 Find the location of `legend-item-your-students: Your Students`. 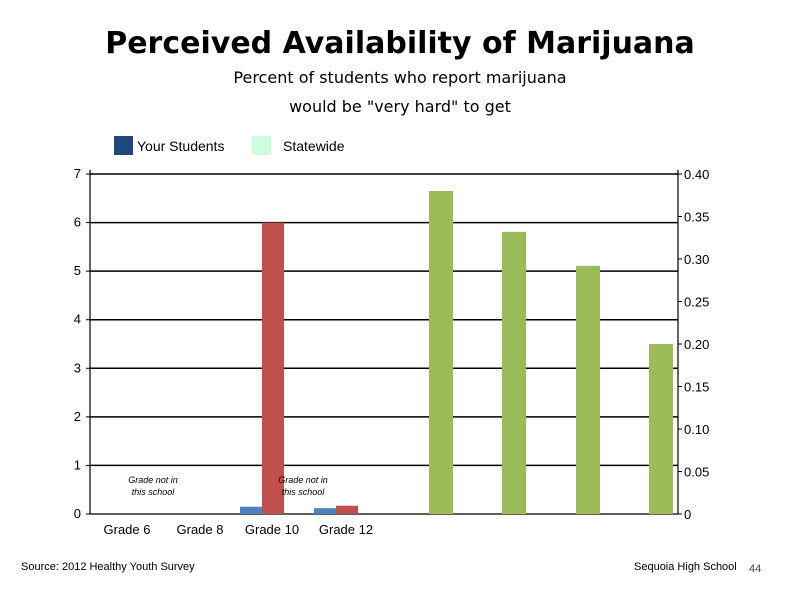

legend-item-your-students: Your Students is located at coordinates (169, 145).